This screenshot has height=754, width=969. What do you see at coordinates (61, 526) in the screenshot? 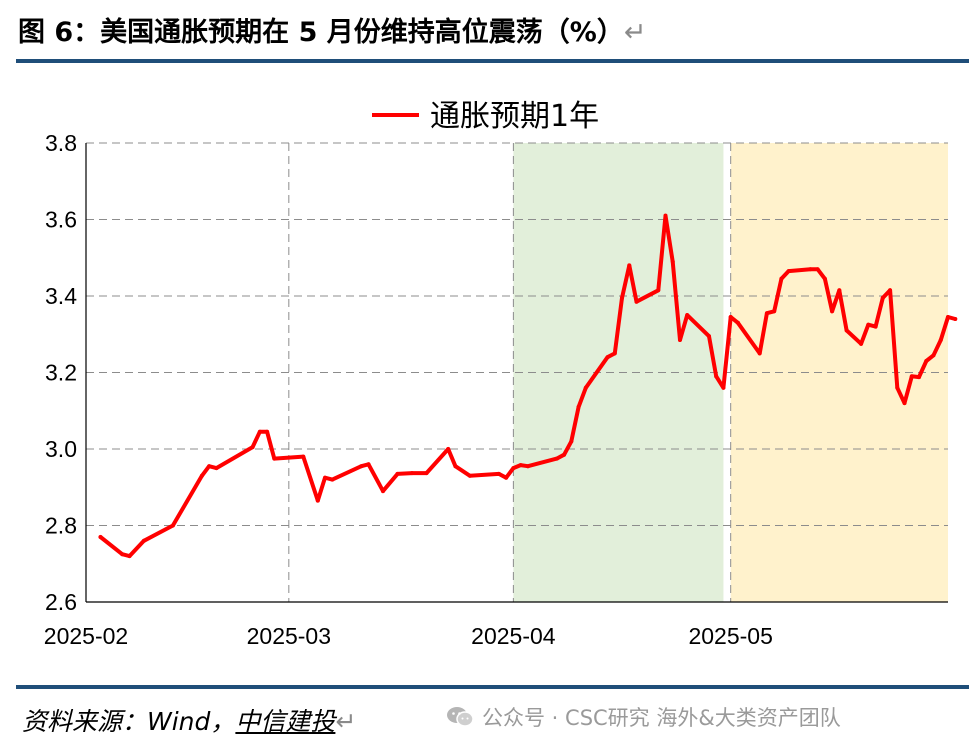
I see `y-tick-label: 2.8` at bounding box center [61, 526].